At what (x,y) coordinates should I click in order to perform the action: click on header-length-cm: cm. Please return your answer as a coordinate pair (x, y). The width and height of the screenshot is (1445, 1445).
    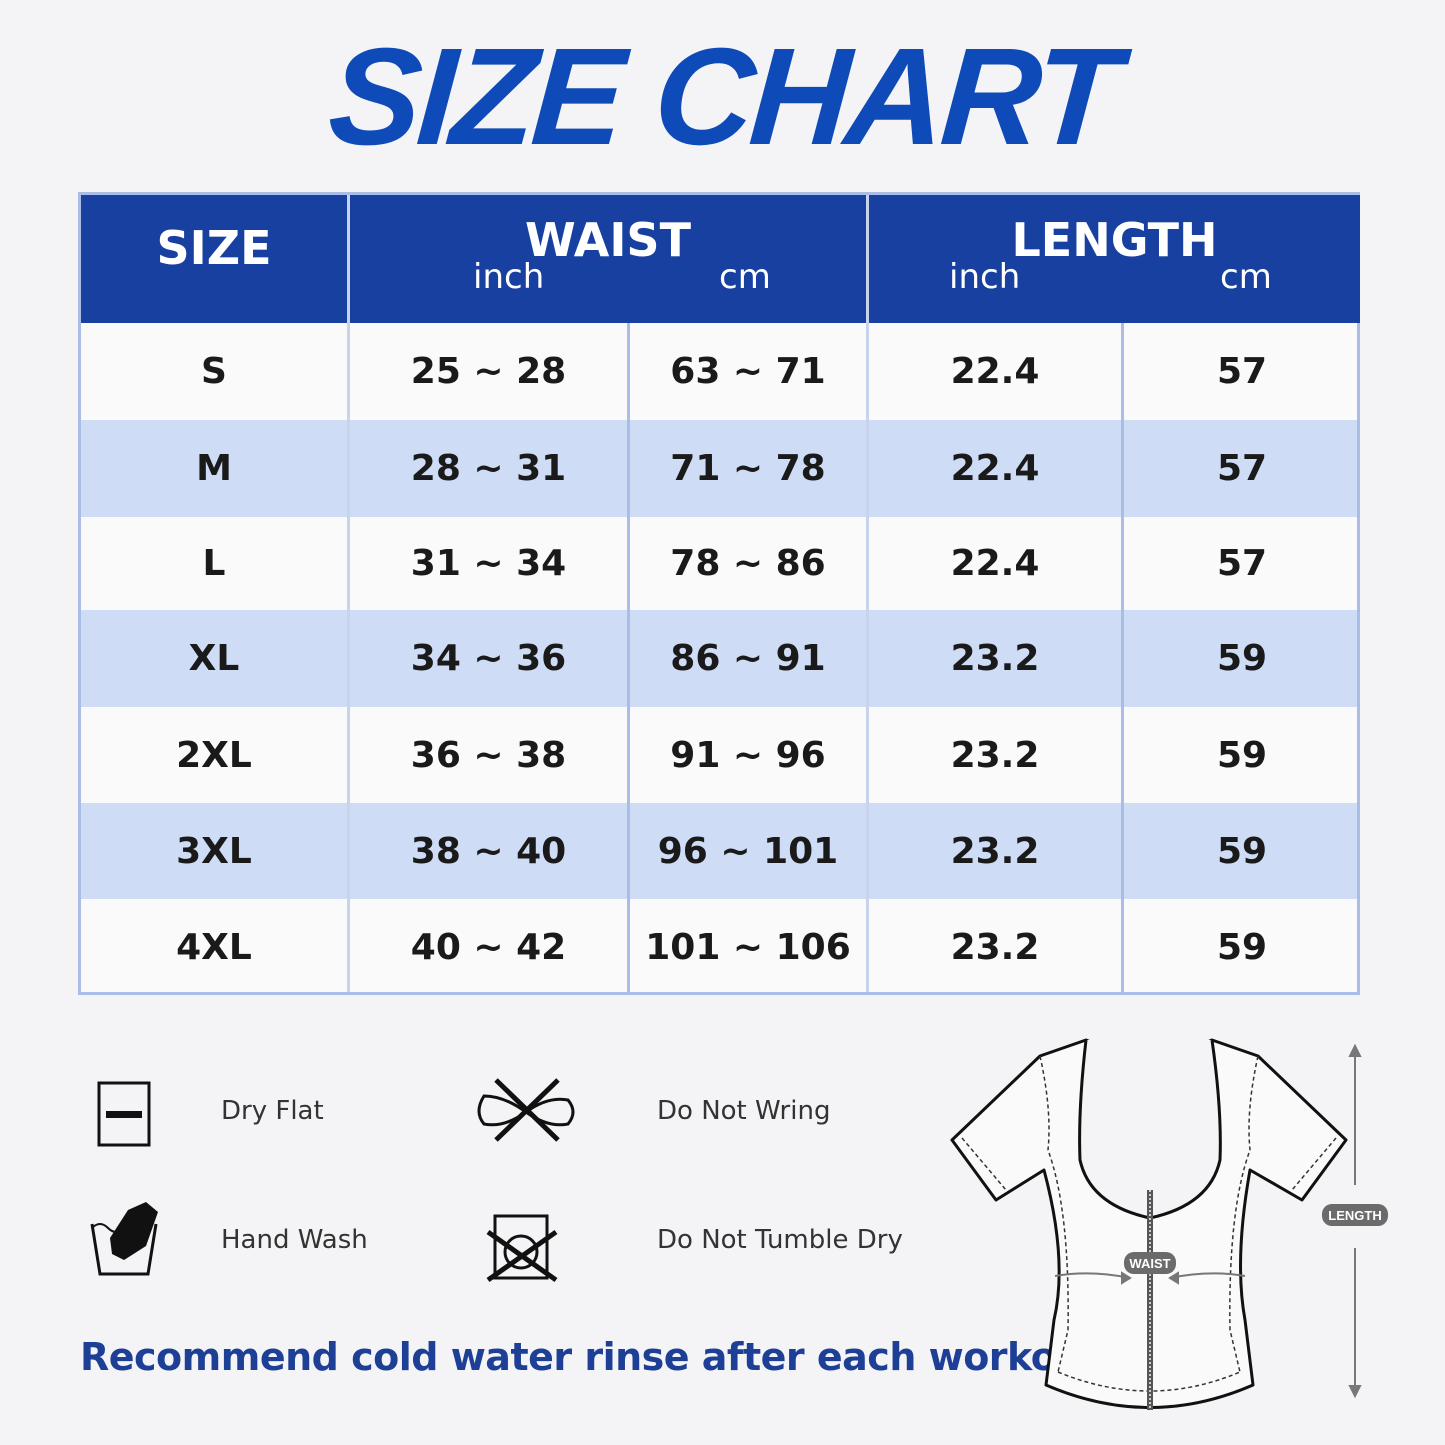
    Looking at the image, I should click on (1246, 277).